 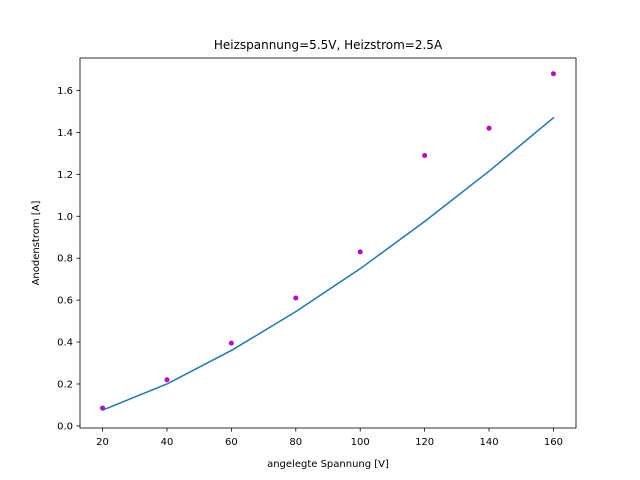 I want to click on y-tick-label: 1.4, so click(x=65, y=133).